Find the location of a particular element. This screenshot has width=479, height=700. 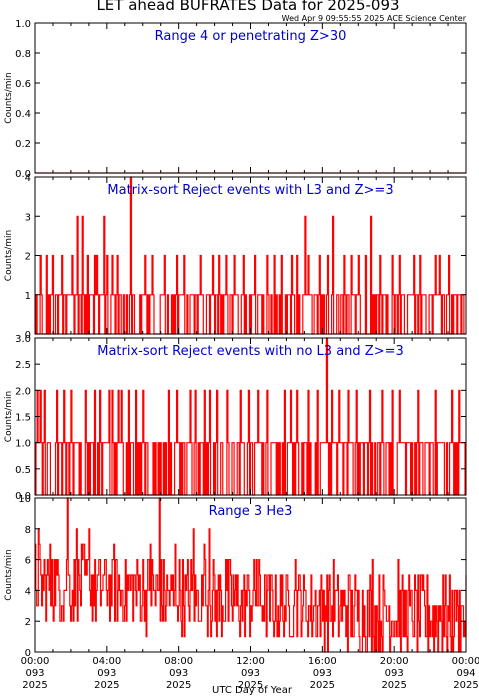

y-tick-label: 0.6 is located at coordinates (23, 84).